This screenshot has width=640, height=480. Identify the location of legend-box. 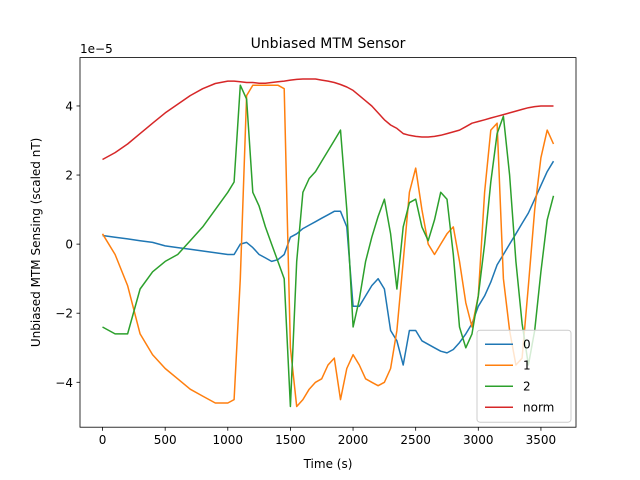
(524, 376).